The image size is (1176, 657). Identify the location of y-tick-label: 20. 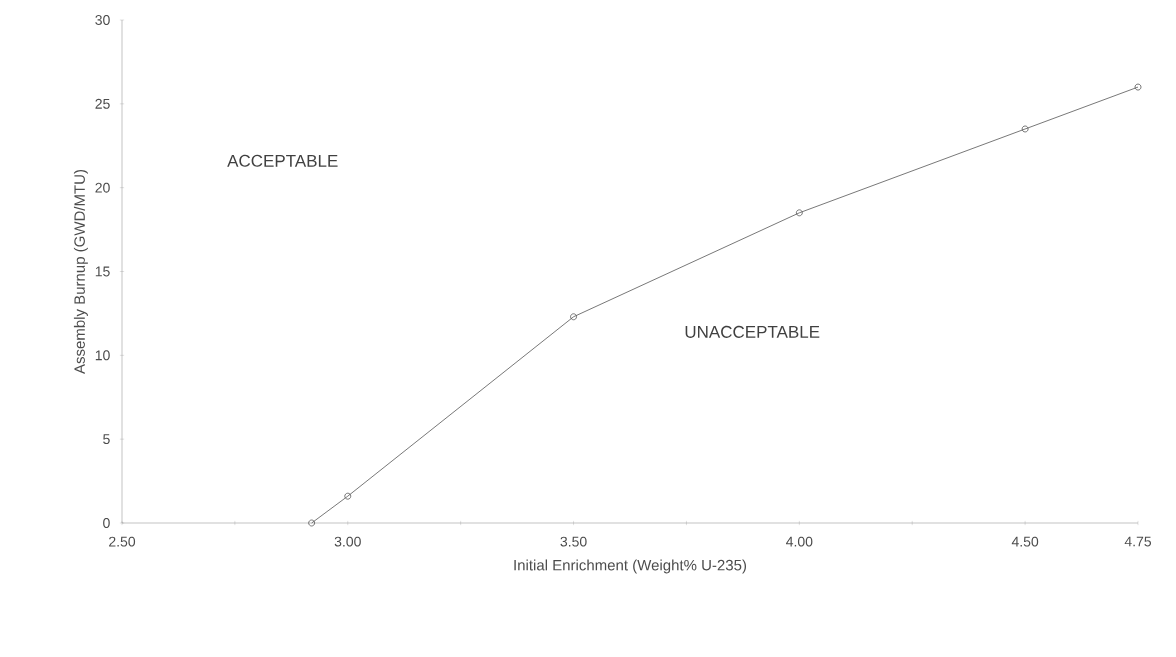
(102, 187).